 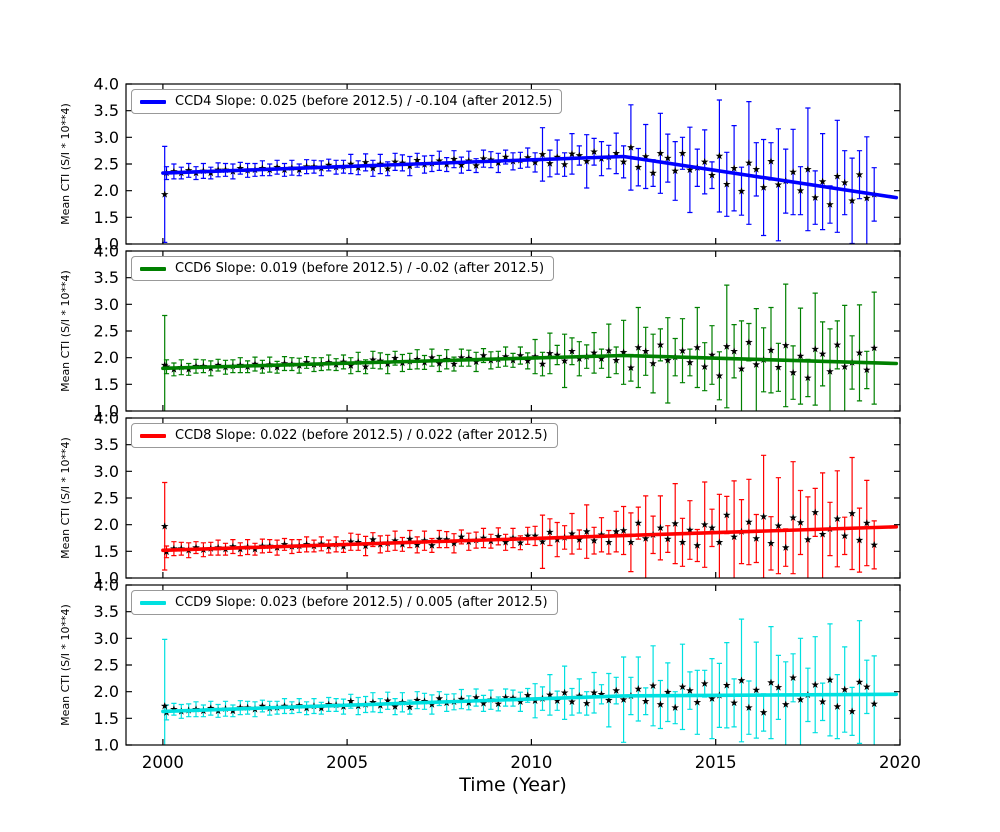 What do you see at coordinates (900, 762) in the screenshot?
I see `svg-text: 2020` at bounding box center [900, 762].